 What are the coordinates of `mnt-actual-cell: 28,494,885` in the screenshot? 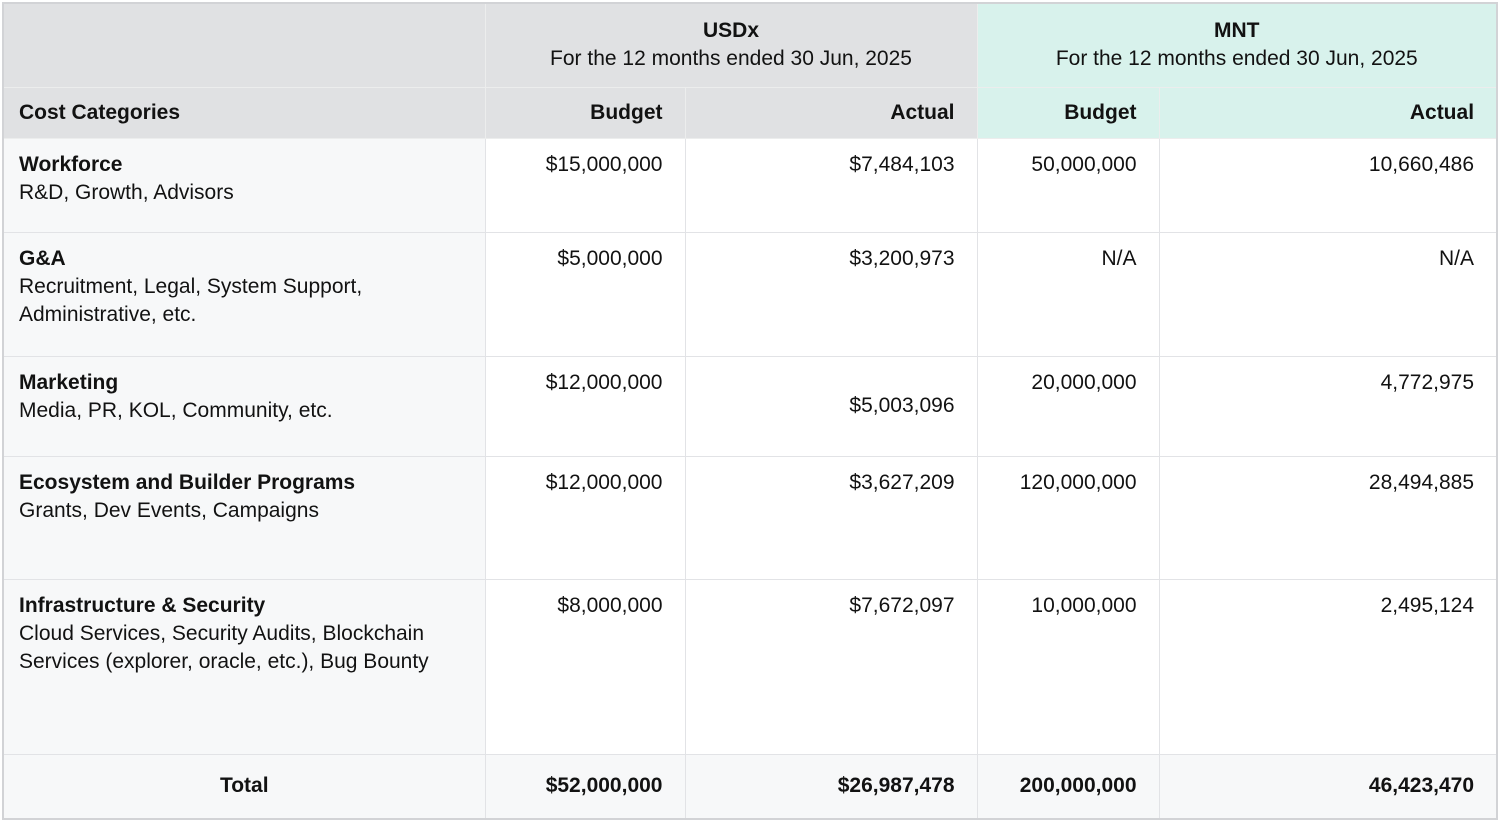 It's located at (1328, 517).